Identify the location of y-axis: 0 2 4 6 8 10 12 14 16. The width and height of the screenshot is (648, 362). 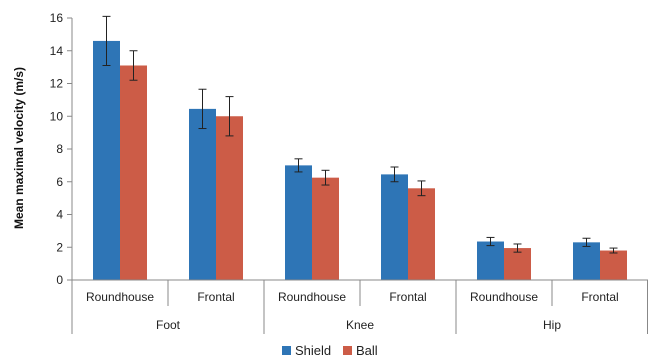
(61, 149).